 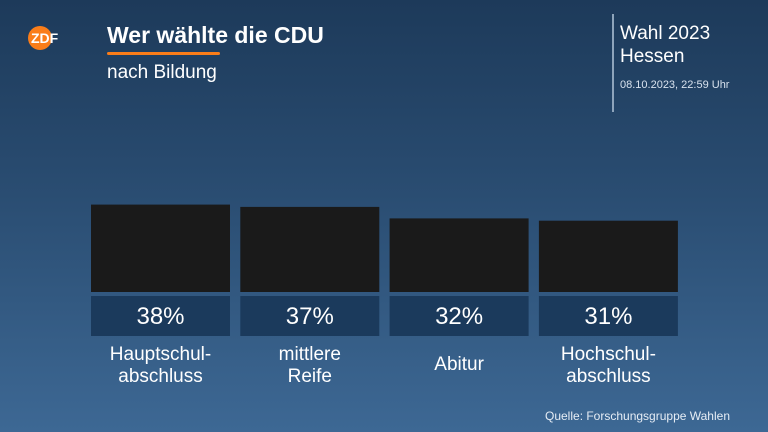 I want to click on value-label-2: 32%, so click(x=459, y=316).